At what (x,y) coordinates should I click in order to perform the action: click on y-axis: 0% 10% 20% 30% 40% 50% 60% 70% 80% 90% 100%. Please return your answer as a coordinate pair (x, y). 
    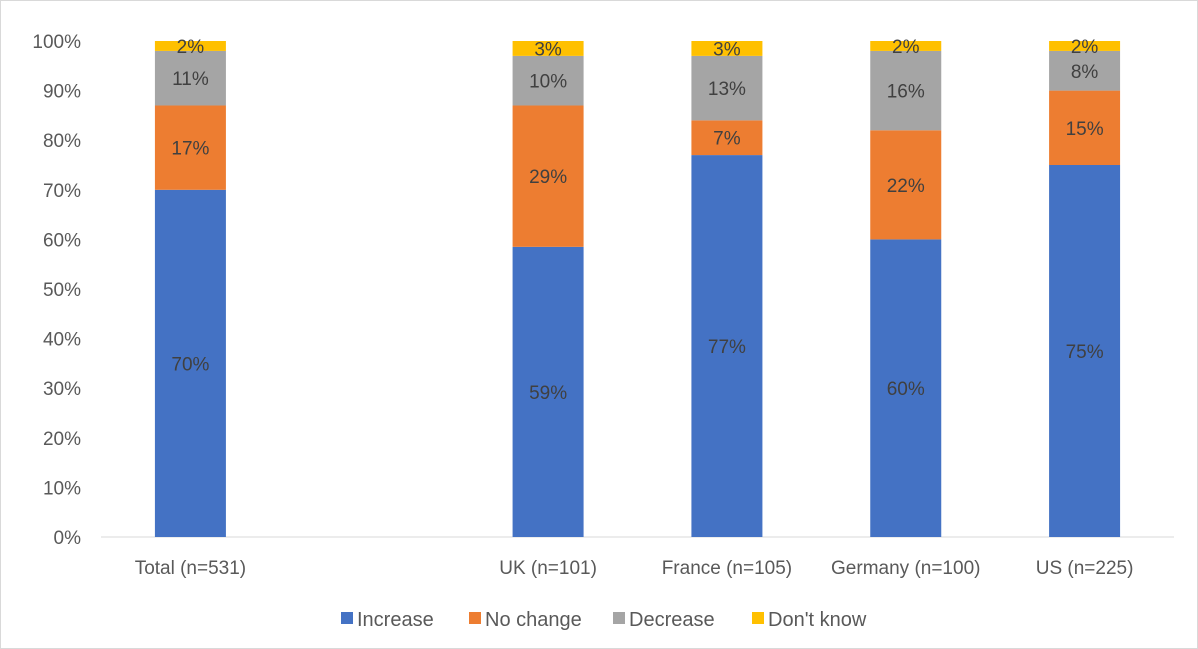
    Looking at the image, I should click on (56, 290).